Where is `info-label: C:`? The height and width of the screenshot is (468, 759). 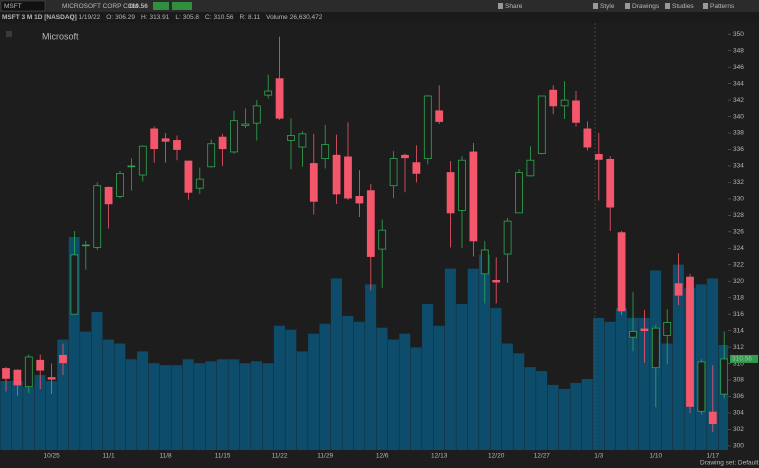
info-label: C: is located at coordinates (208, 17).